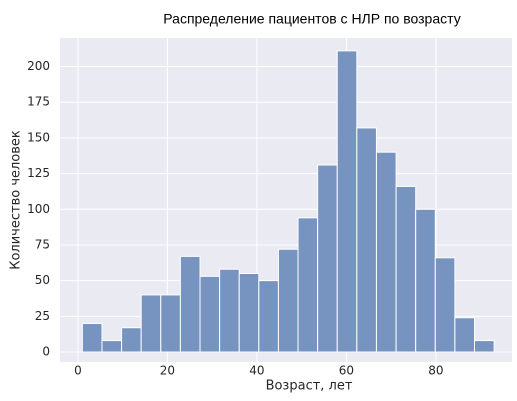 Image resolution: width=517 pixels, height=401 pixels. Describe the element at coordinates (16, 200) in the screenshot. I see `y-axis-label: Количество человек` at that location.